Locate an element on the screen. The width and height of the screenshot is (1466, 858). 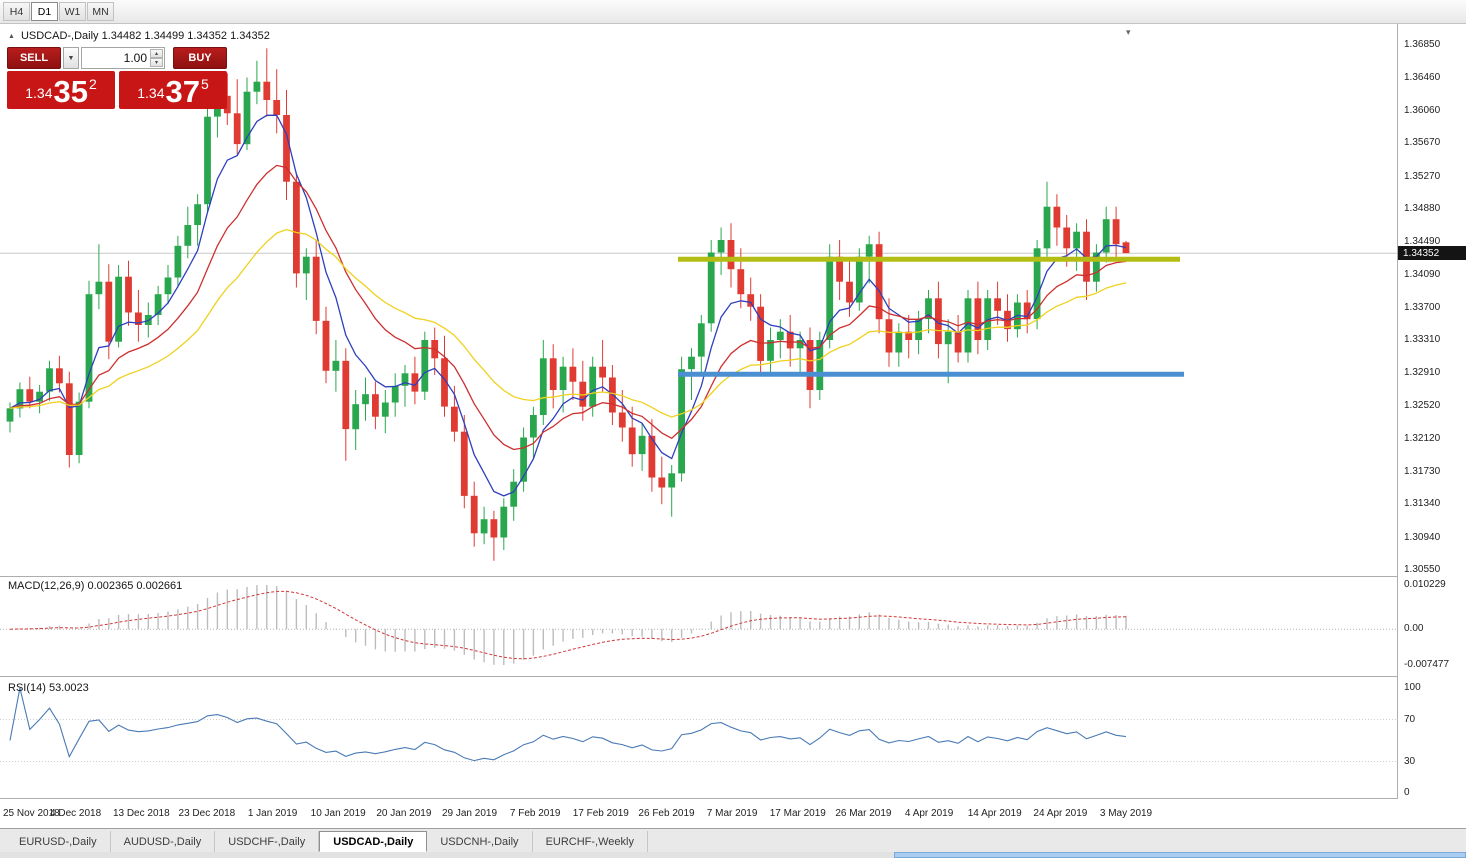
date-axis-label: 4 Apr 2019 is located at coordinates (929, 813).